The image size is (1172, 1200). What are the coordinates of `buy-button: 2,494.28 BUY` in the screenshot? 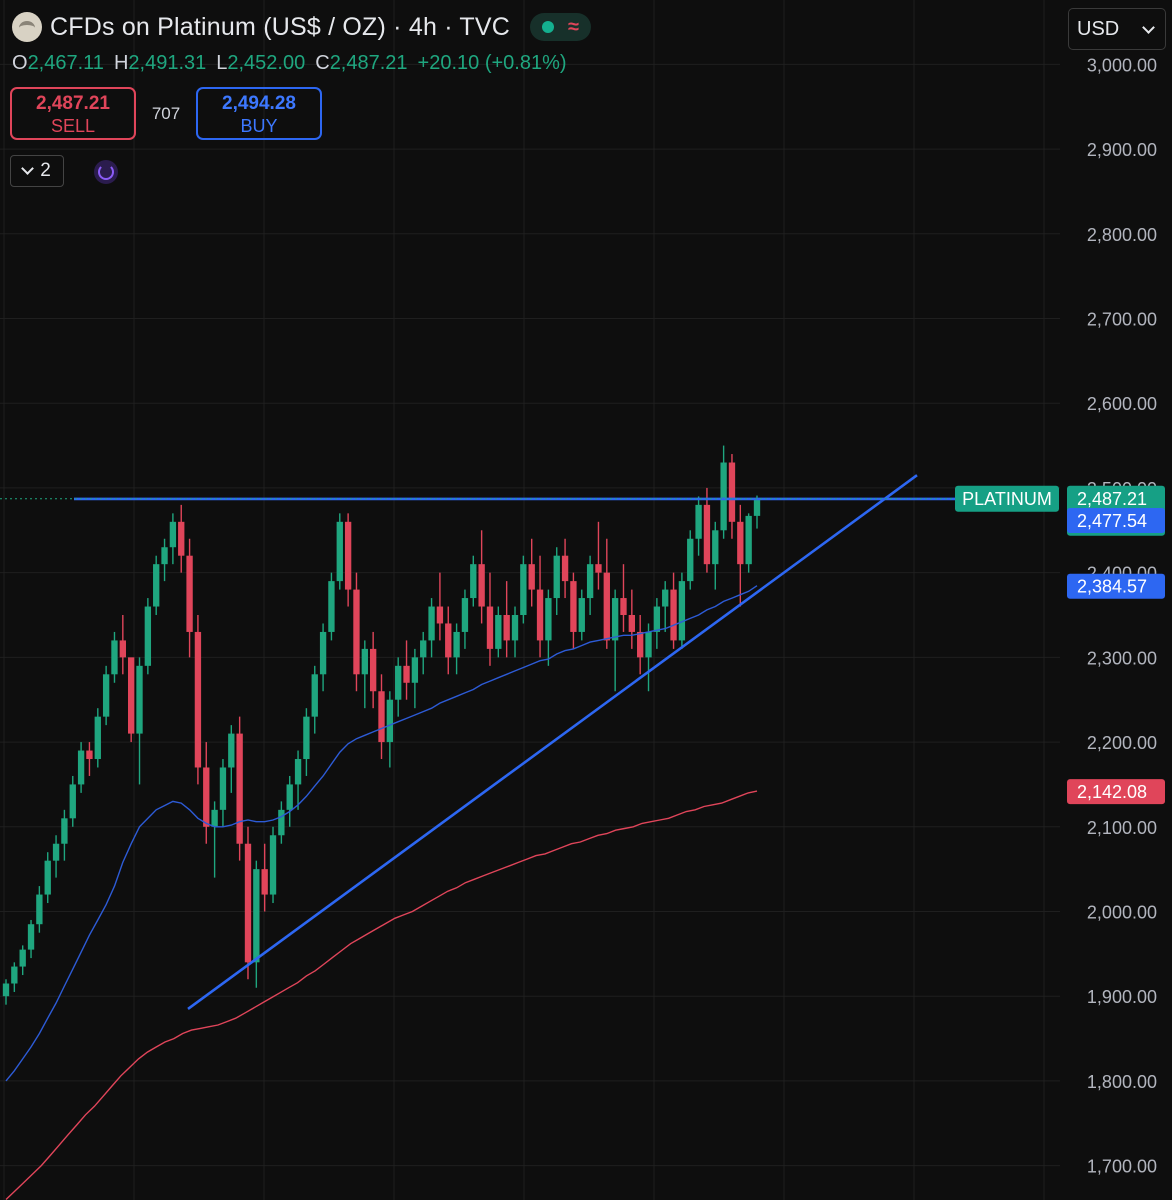 It's located at (259, 113).